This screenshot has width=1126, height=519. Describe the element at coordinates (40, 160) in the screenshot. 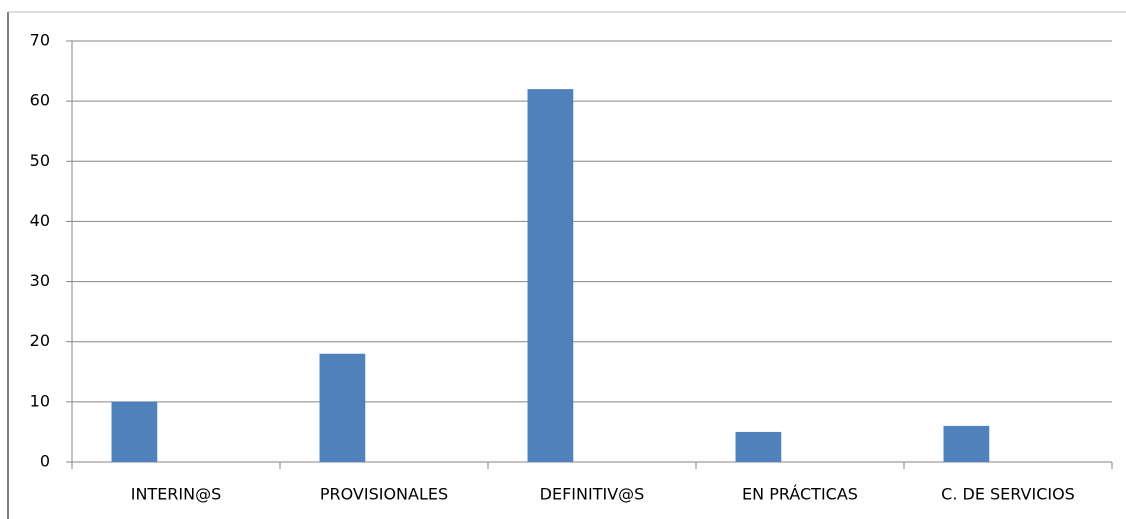

I see `y-tick-label: 50` at that location.